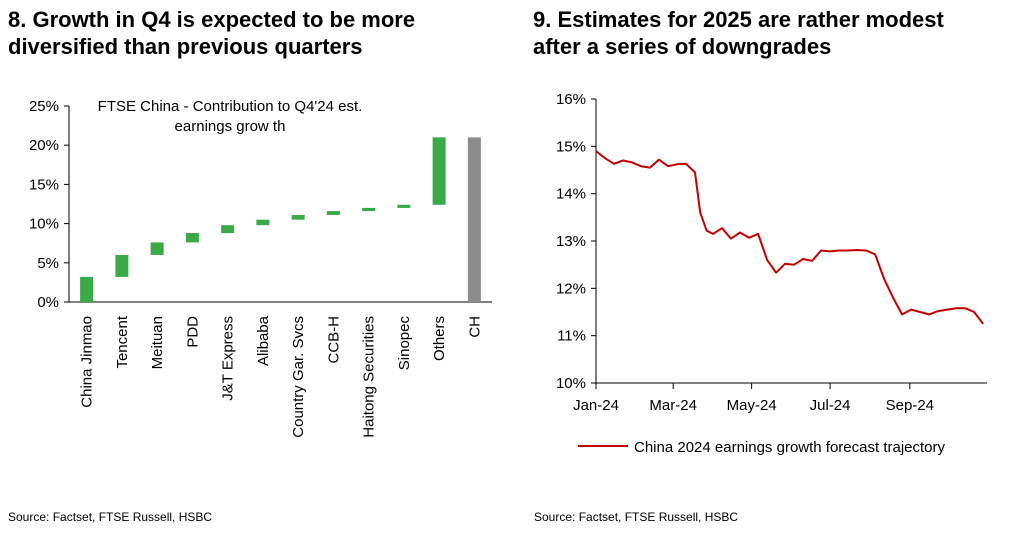 This screenshot has width=1024, height=539. Describe the element at coordinates (44, 224) in the screenshot. I see `left-y-tick-label: 10%` at that location.